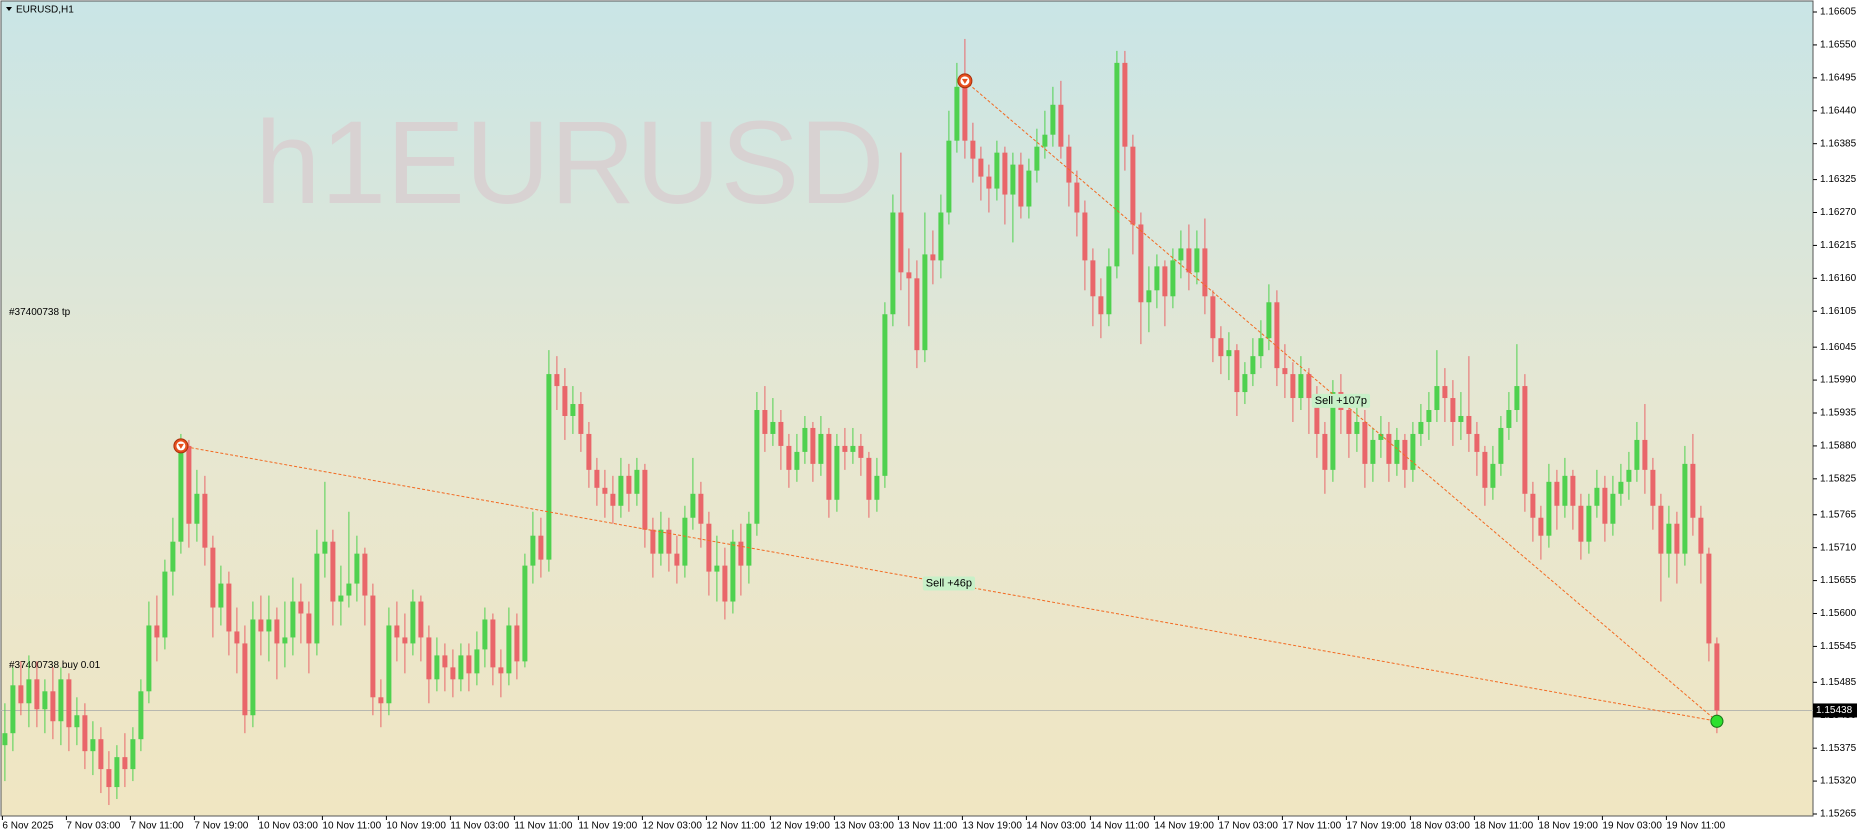  What do you see at coordinates (1568, 826) in the screenshot?
I see `x-tick-label: 18 Nov 19:00` at bounding box center [1568, 826].